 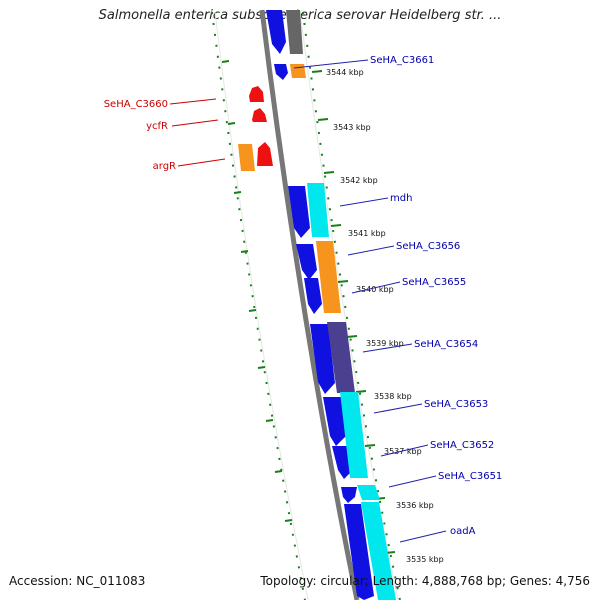 I want to click on label-SeHA_C3653: SeHA_C3653, so click(x=456, y=404).